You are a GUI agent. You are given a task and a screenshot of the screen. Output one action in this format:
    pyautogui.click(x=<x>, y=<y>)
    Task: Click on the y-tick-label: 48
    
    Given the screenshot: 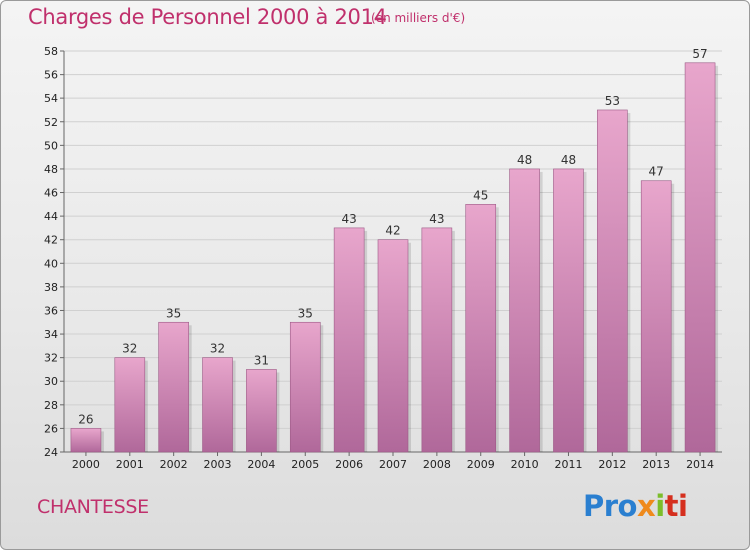 What is the action you would take?
    pyautogui.click(x=51, y=169)
    